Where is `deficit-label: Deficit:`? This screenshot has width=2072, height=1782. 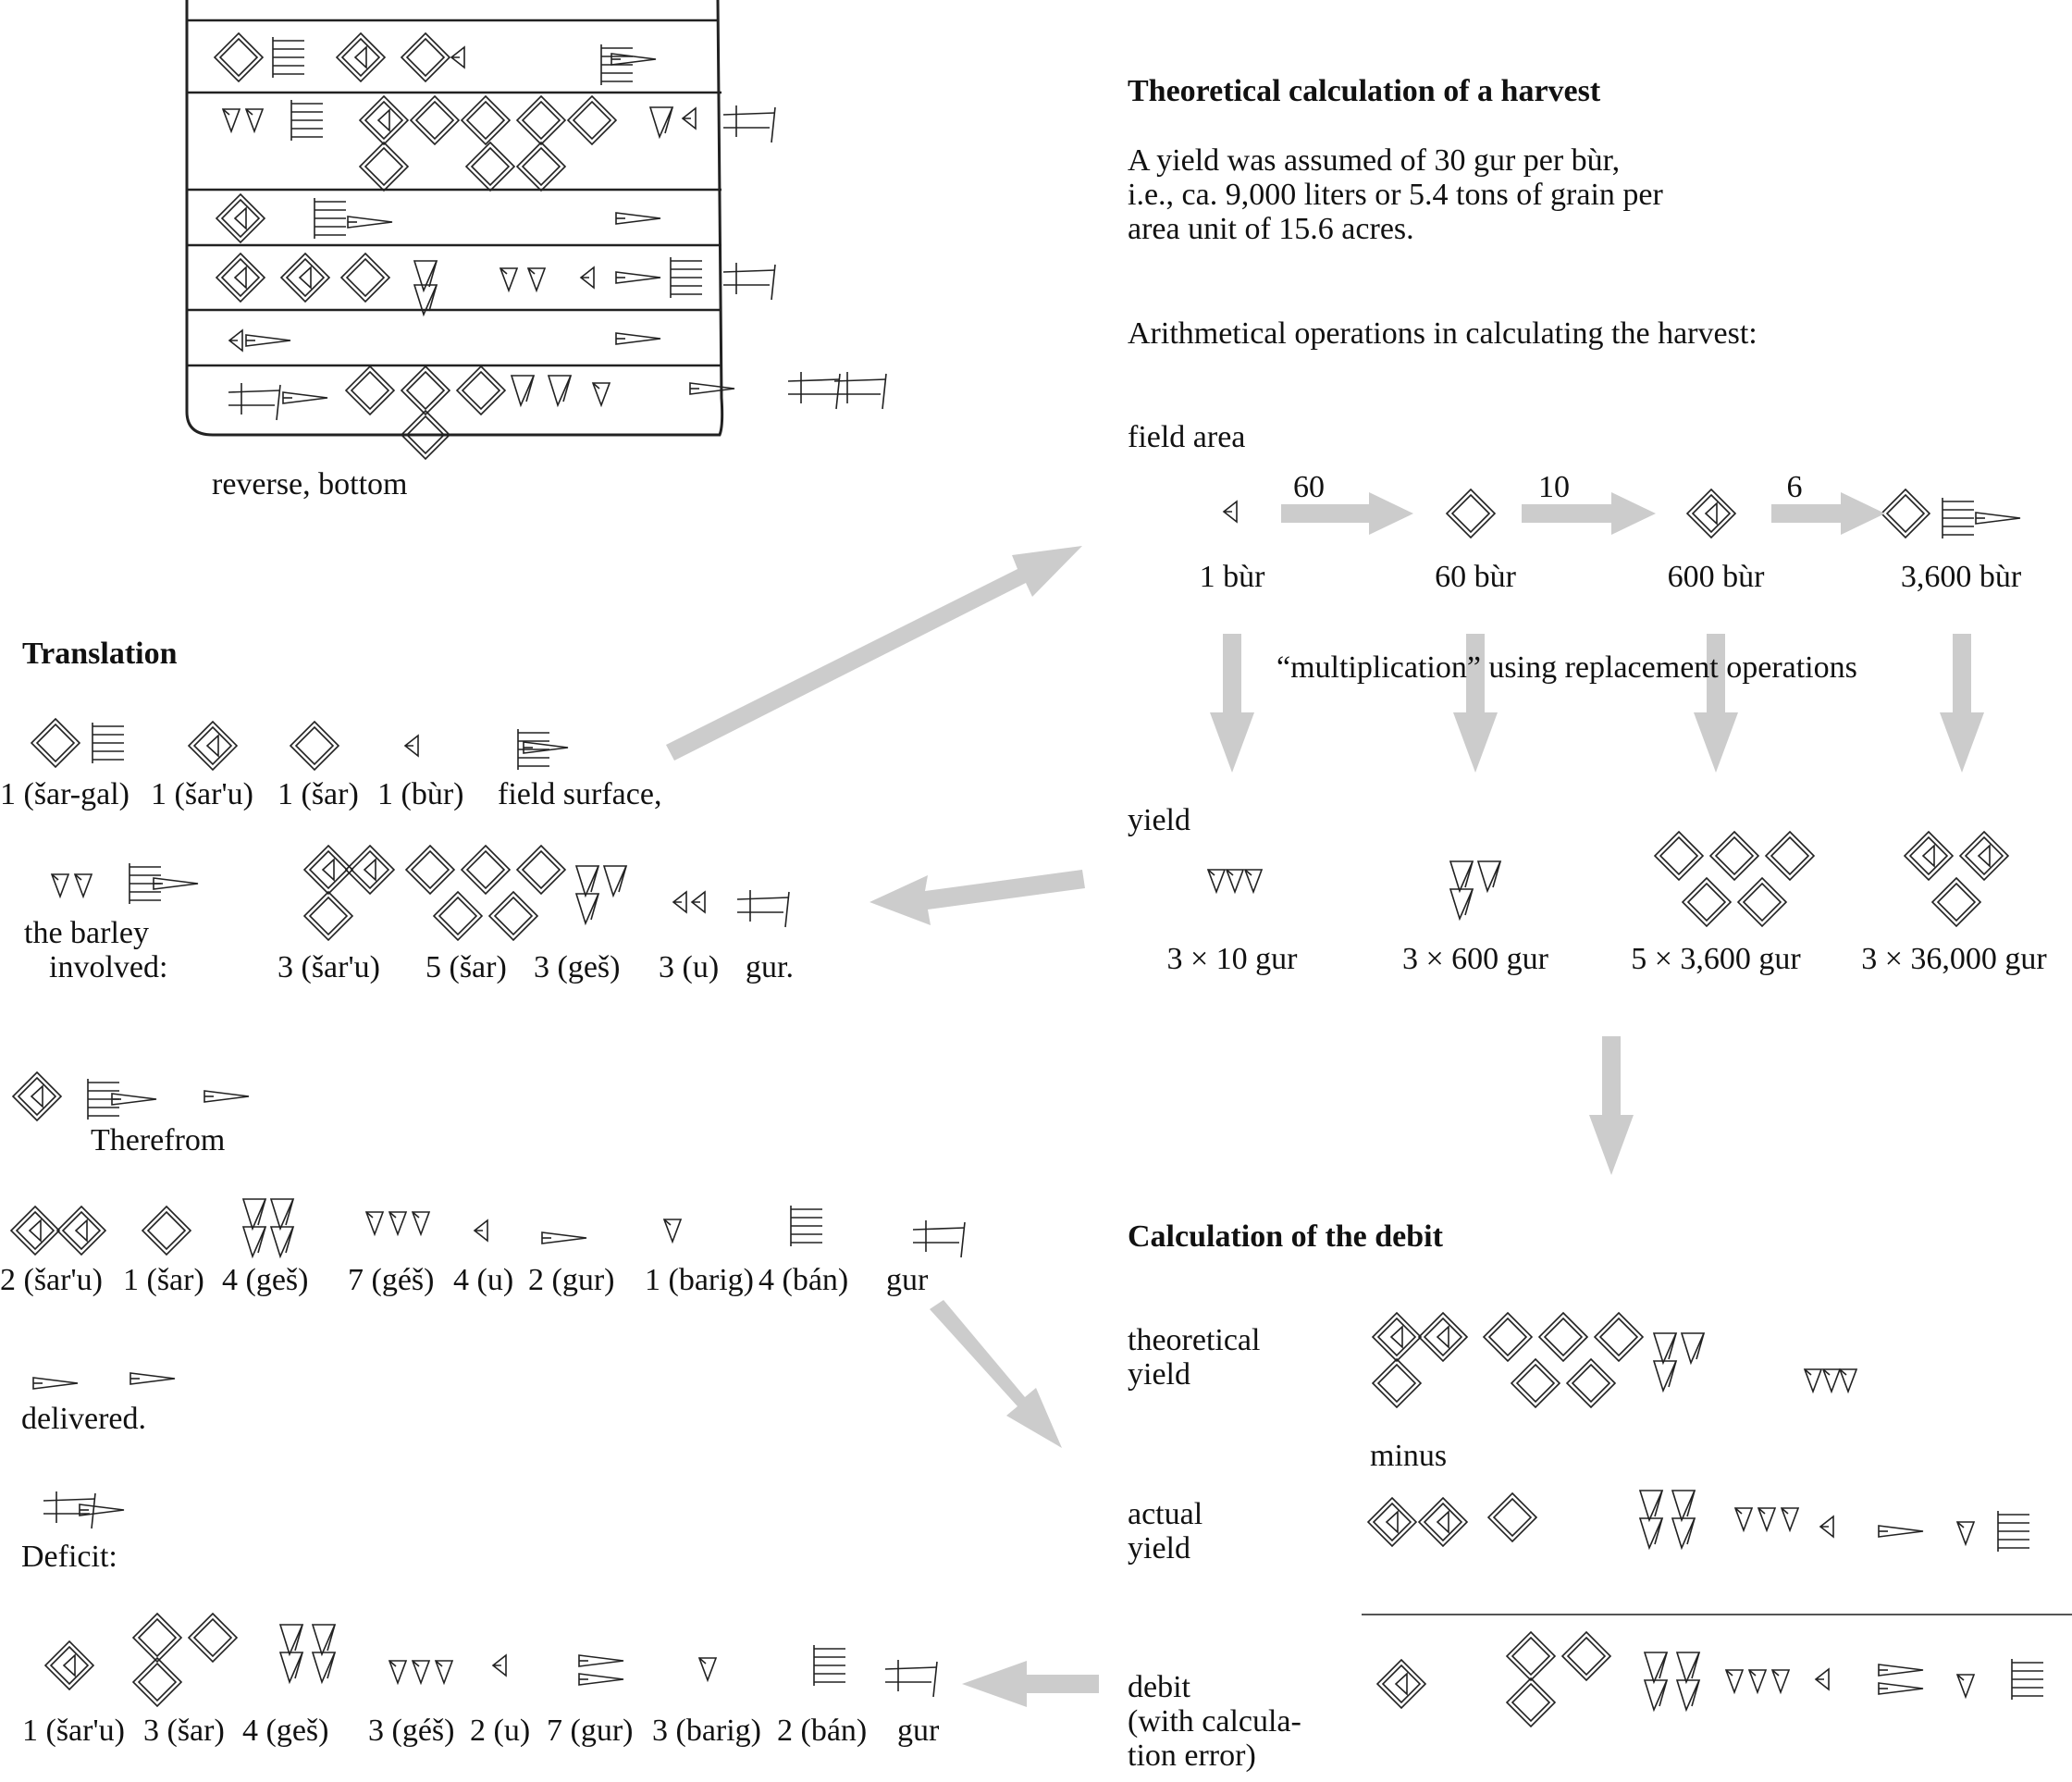 deficit-label: Deficit: is located at coordinates (69, 1557).